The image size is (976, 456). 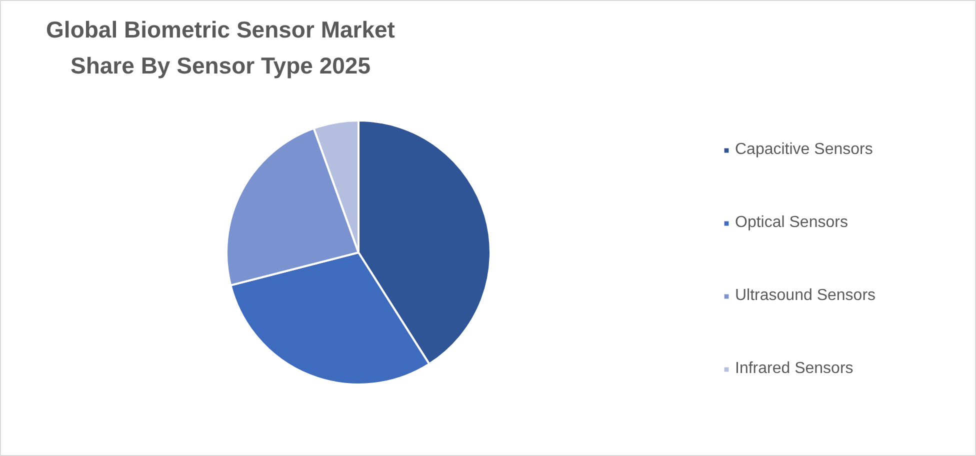 I want to click on legend-label: Capacitive Sensors, so click(x=804, y=150).